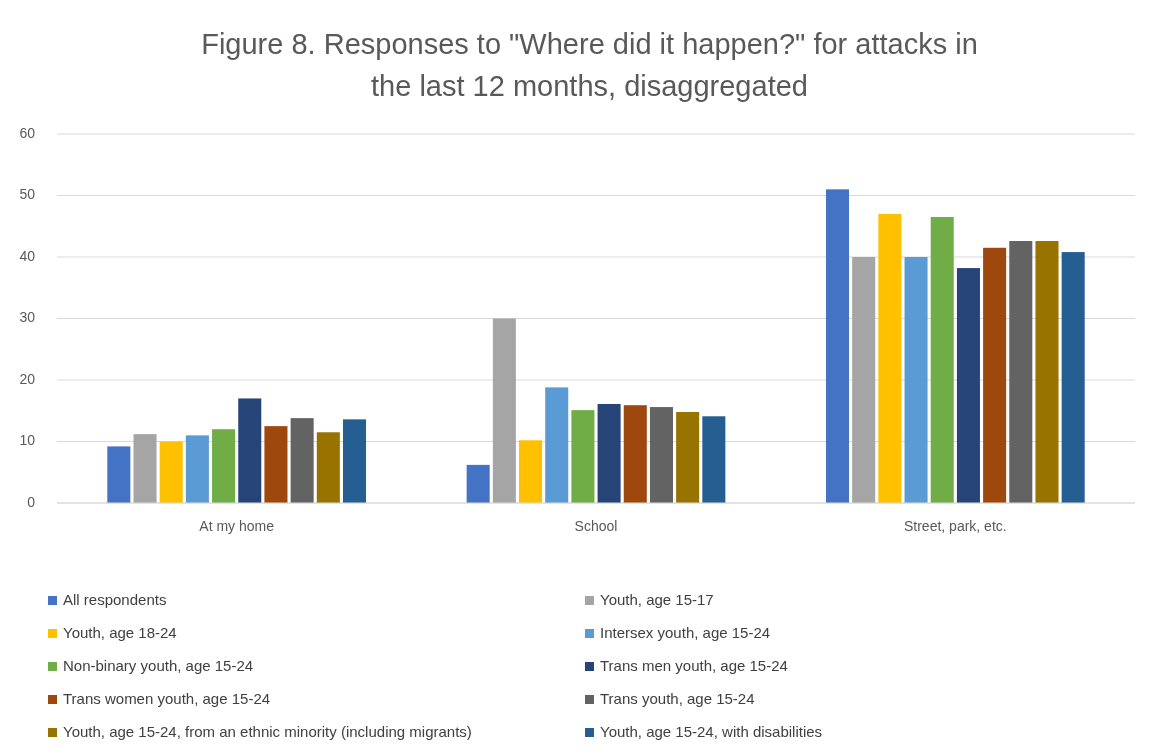  Describe the element at coordinates (27, 378) in the screenshot. I see `y-tick-label: 20` at that location.